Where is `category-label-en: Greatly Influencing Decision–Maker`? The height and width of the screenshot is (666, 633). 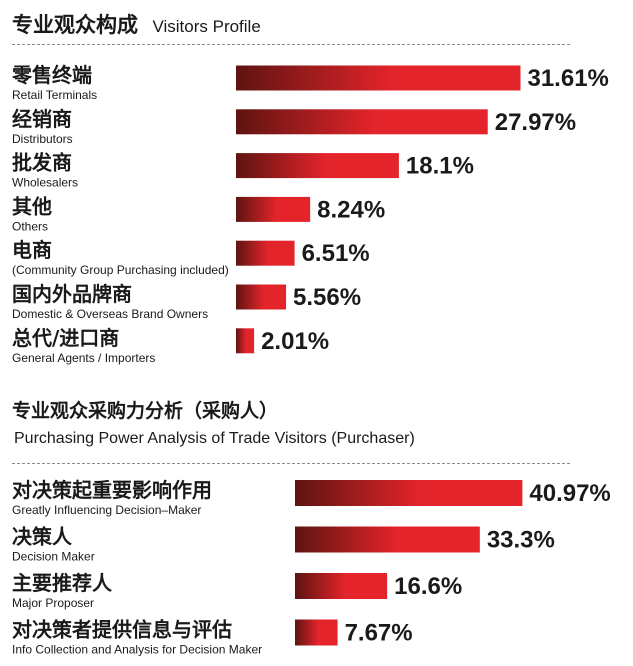 category-label-en: Greatly Influencing Decision–Maker is located at coordinates (106, 510).